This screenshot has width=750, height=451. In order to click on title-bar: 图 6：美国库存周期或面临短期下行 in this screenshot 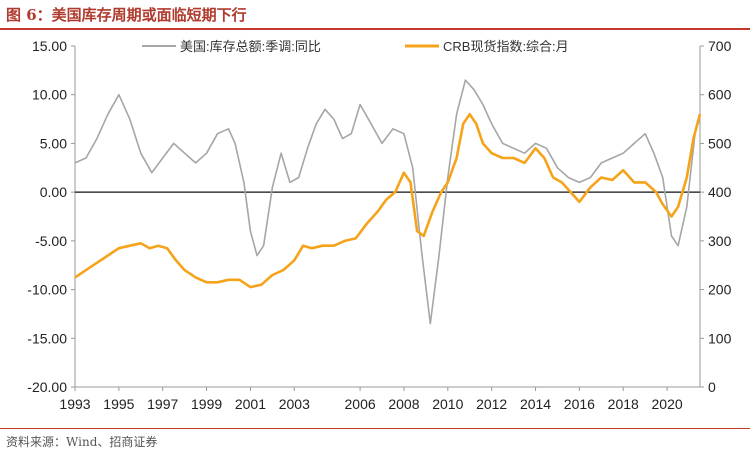, I will do `click(375, 15)`.